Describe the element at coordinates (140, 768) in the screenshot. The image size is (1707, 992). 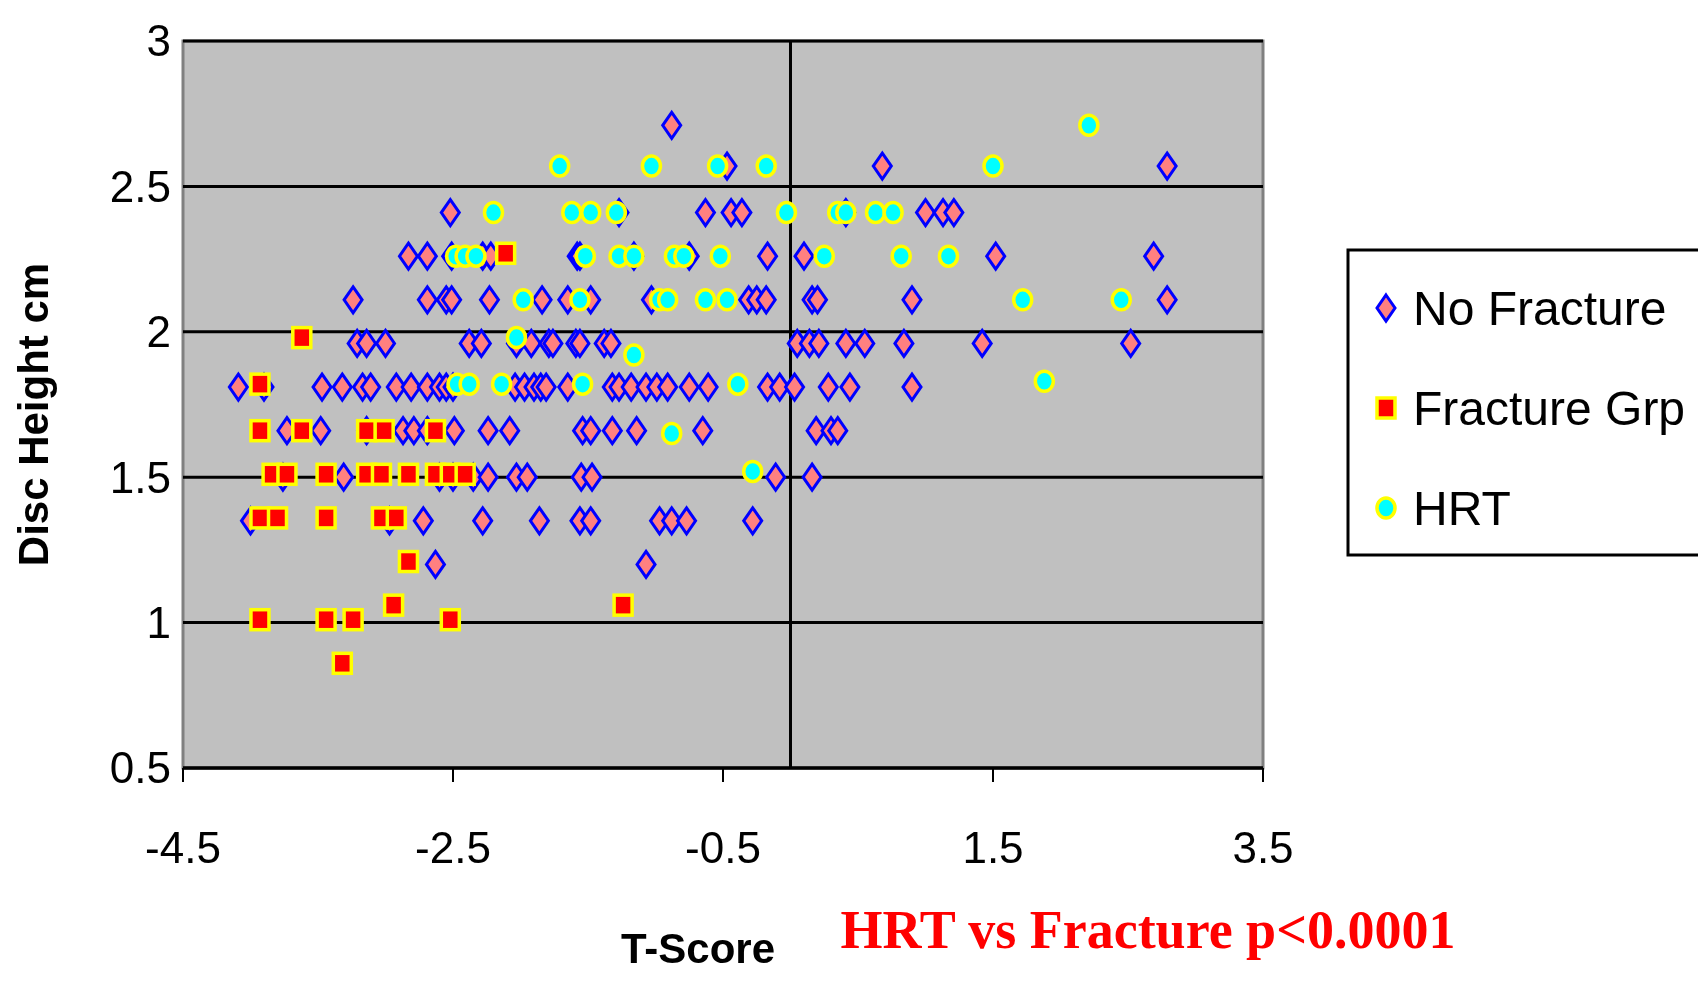
I see `y-tick-label: 0.5` at that location.